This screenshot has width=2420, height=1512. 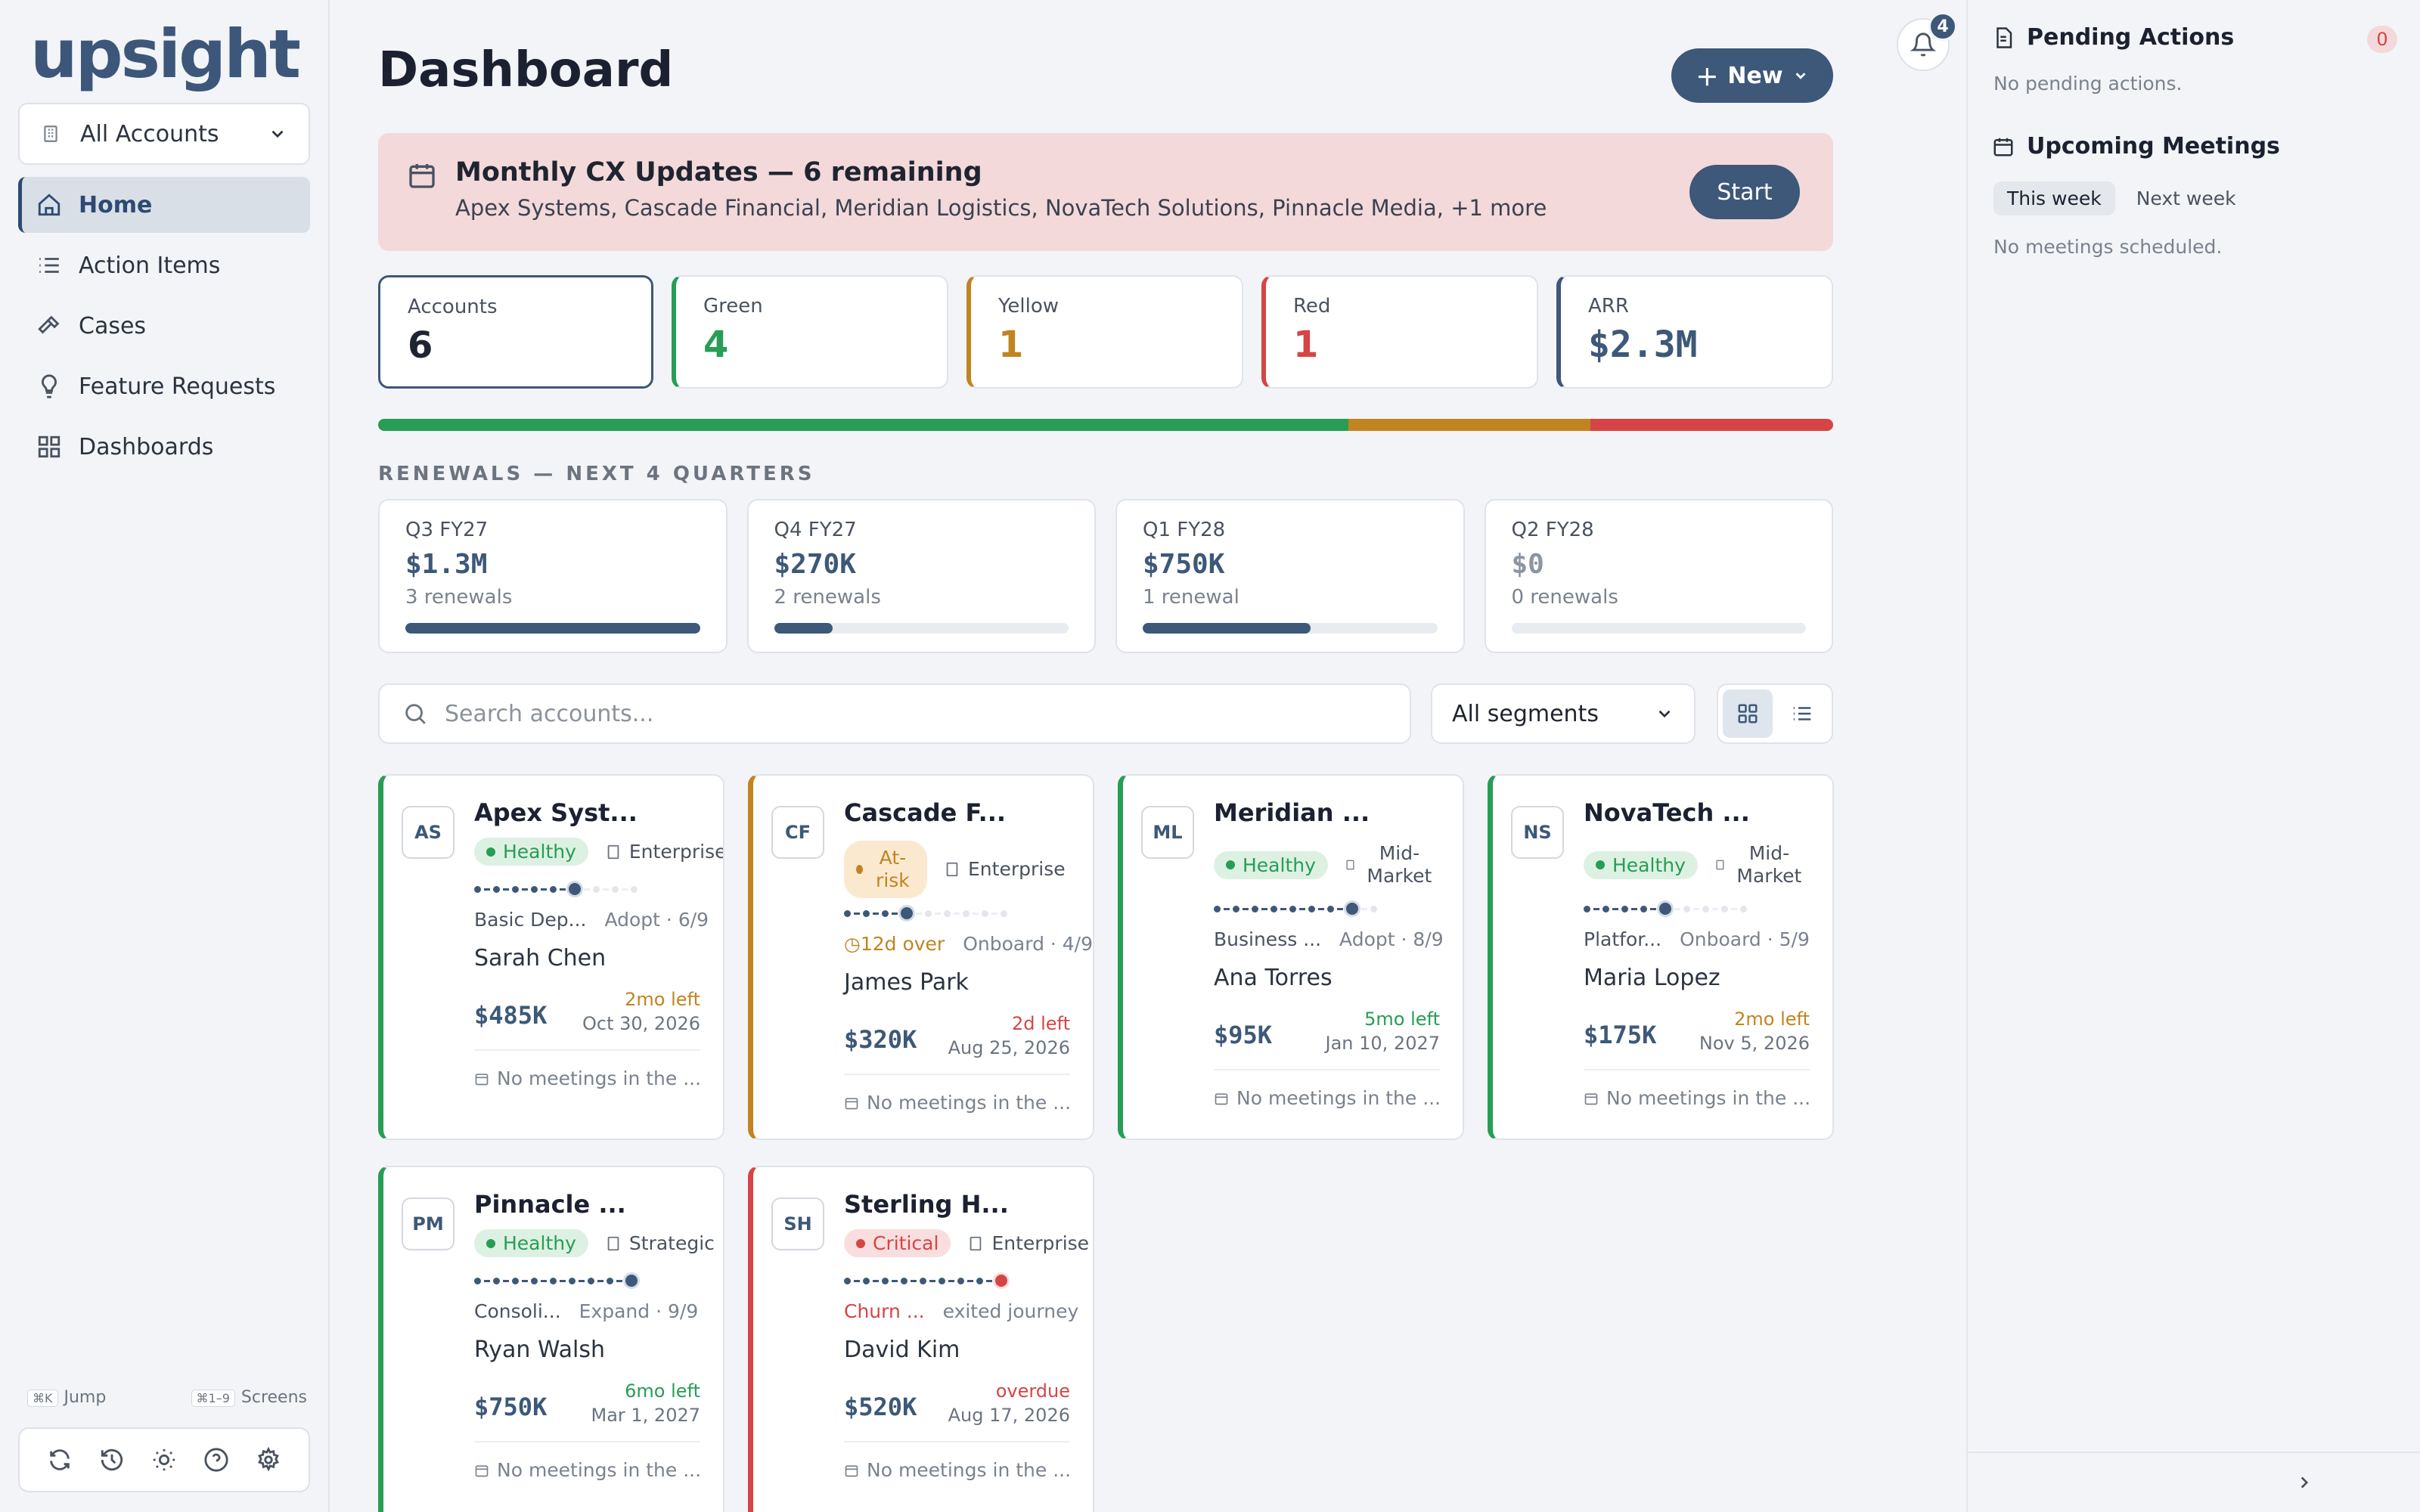 I want to click on notifications-button, so click(x=1923, y=44).